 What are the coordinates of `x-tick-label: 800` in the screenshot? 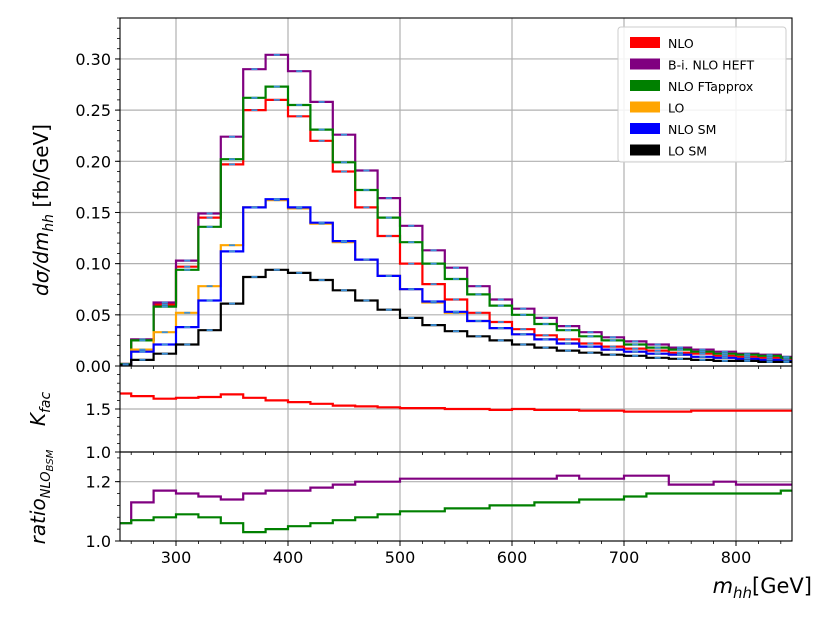 It's located at (736, 557).